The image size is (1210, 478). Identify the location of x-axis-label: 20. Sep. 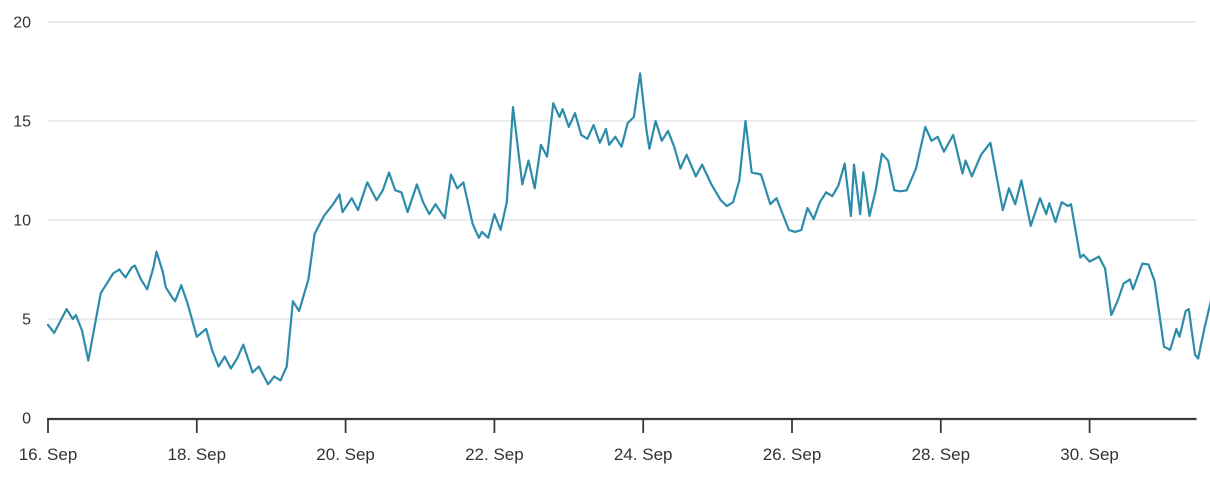
(345, 454).